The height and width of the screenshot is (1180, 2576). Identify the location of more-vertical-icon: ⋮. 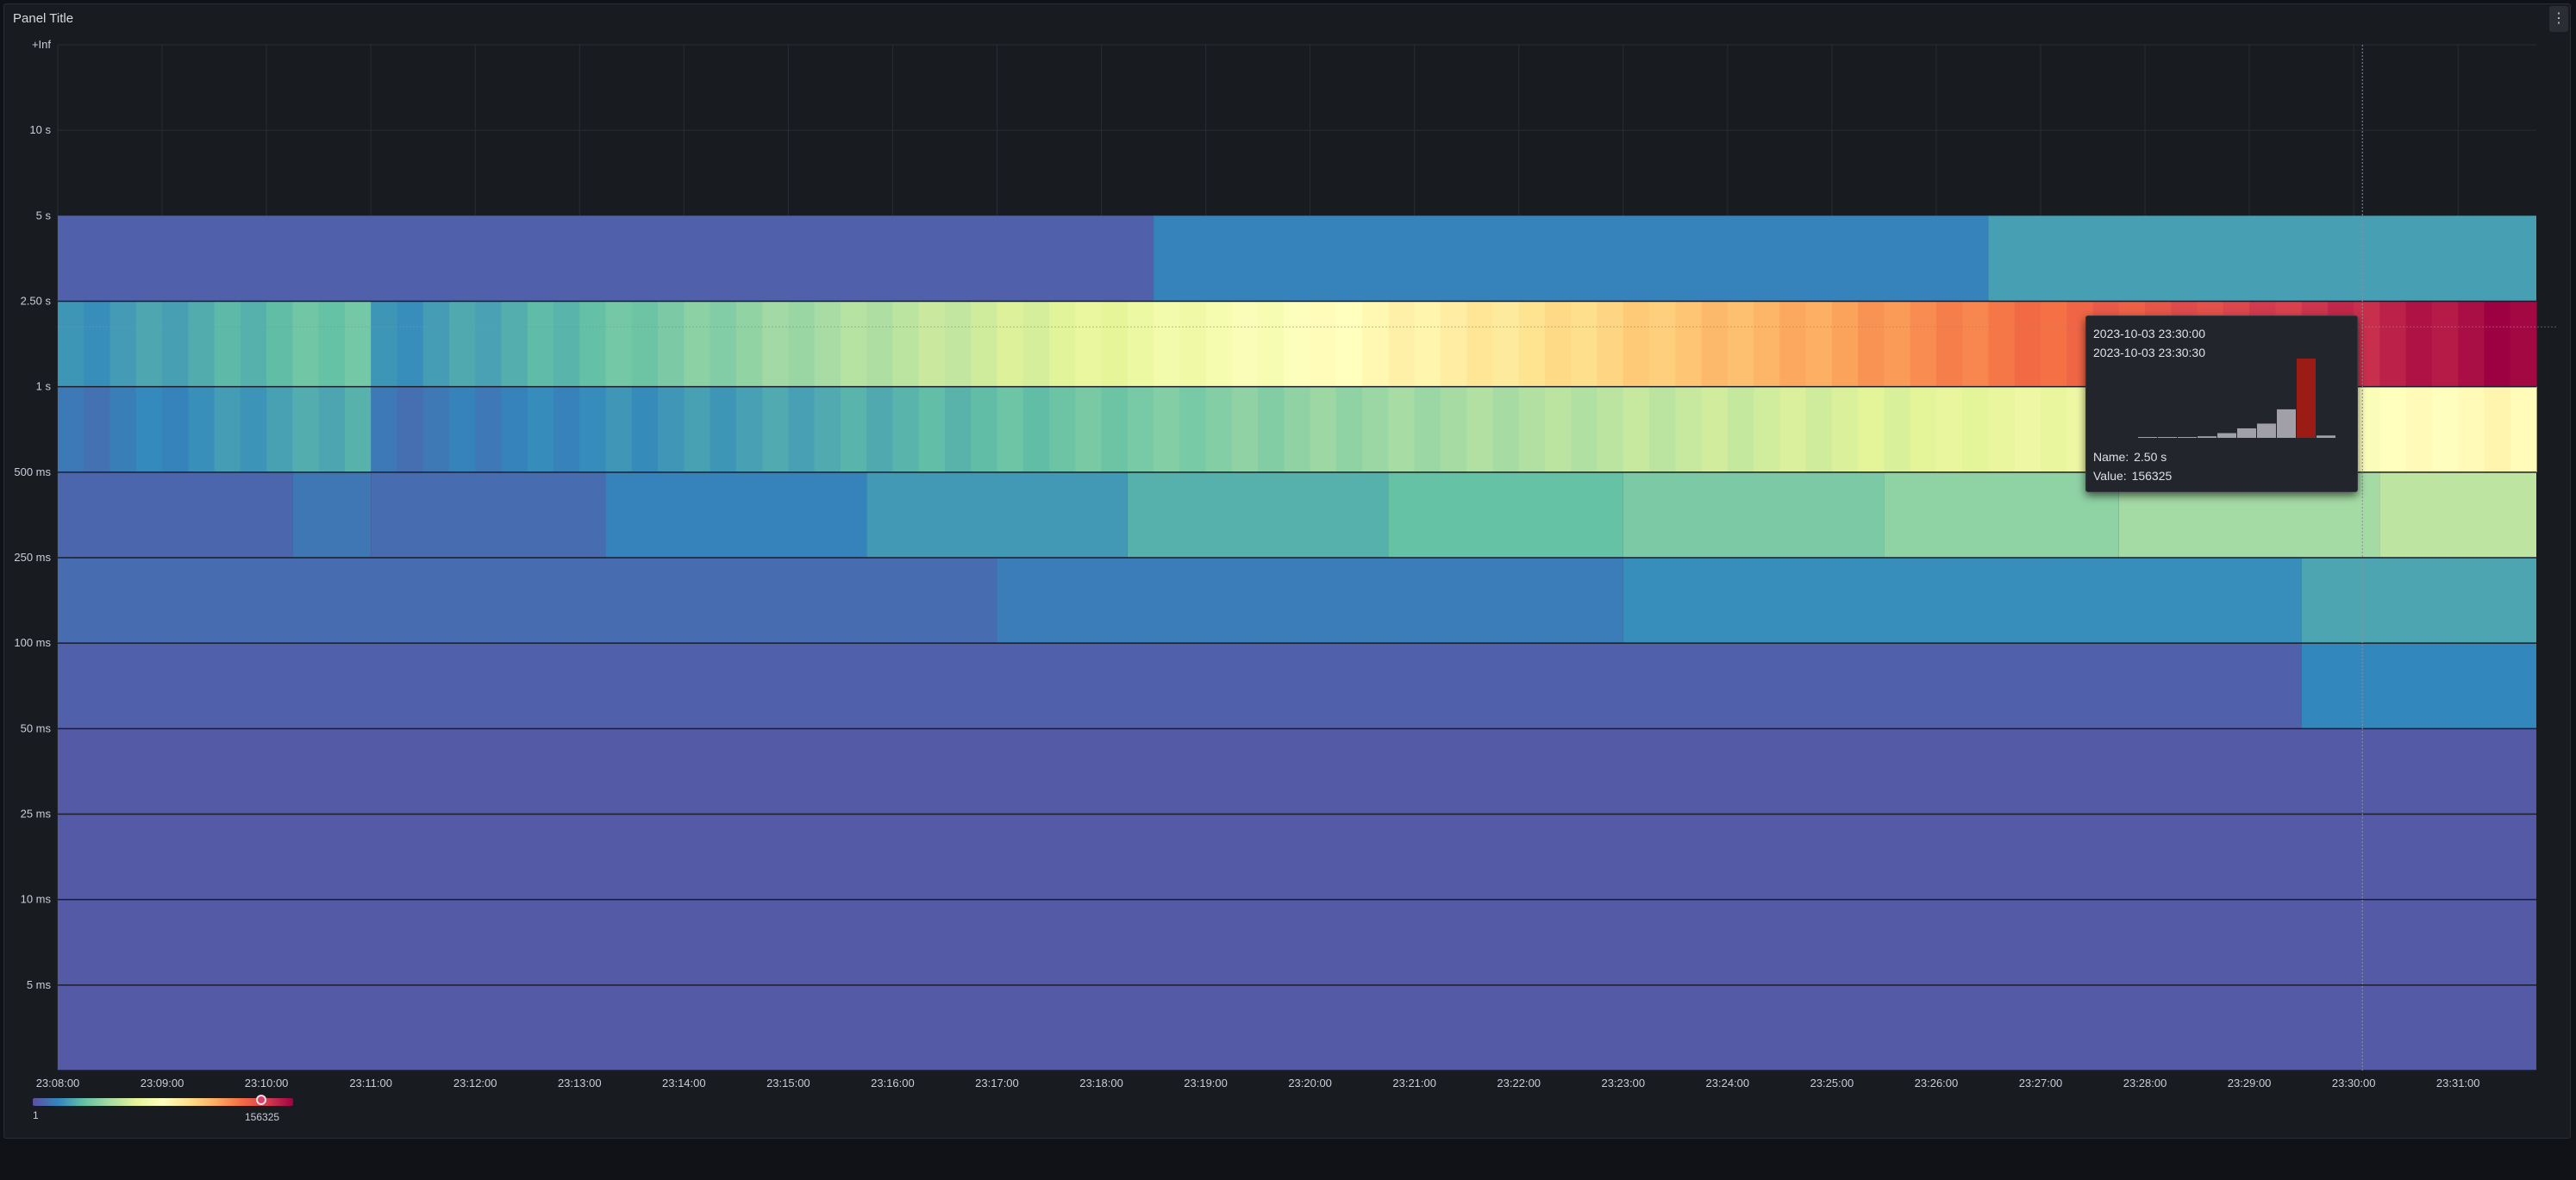
(2558, 19).